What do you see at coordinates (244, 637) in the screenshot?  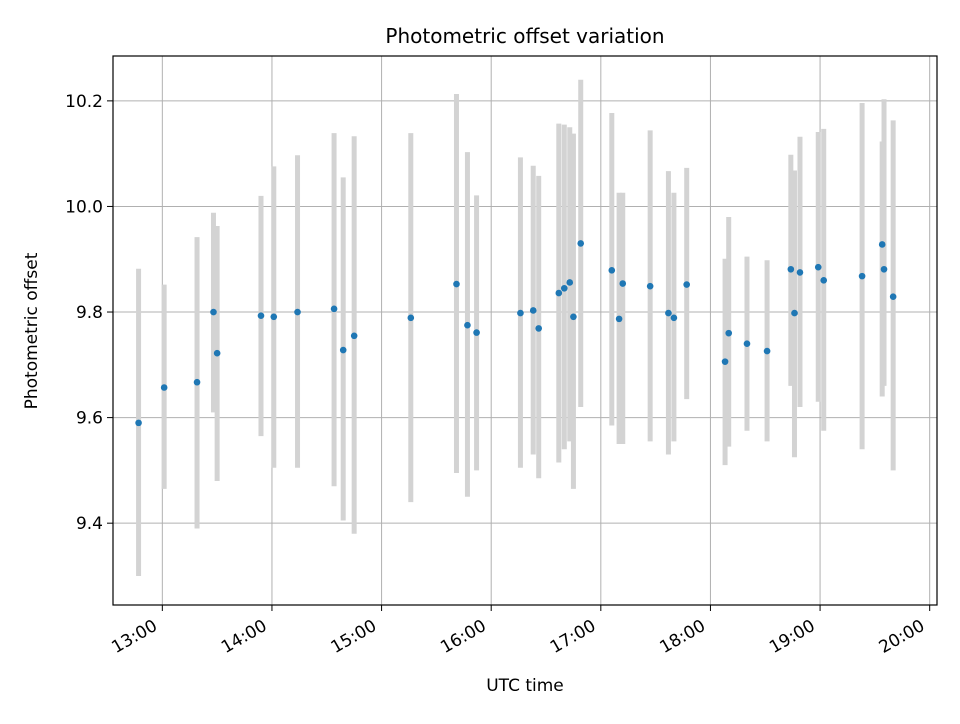 I see `x-tick-label: 14:00` at bounding box center [244, 637].